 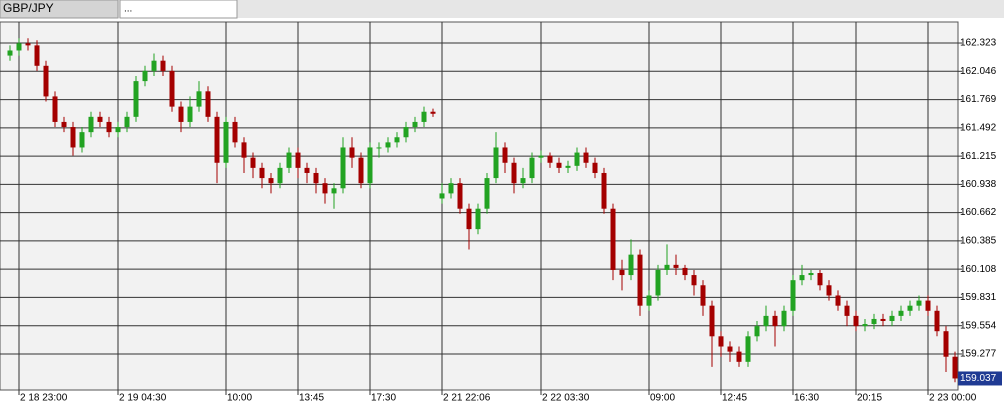 I want to click on y-tick-label: 159.277, so click(x=978, y=354).